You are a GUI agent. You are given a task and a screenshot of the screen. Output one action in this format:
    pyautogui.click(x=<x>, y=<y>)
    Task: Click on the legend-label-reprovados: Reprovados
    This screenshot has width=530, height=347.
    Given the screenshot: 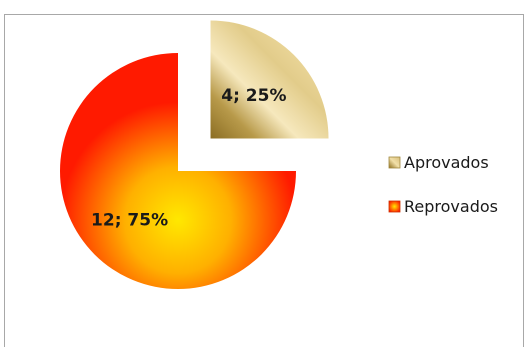 What is the action you would take?
    pyautogui.click(x=451, y=206)
    